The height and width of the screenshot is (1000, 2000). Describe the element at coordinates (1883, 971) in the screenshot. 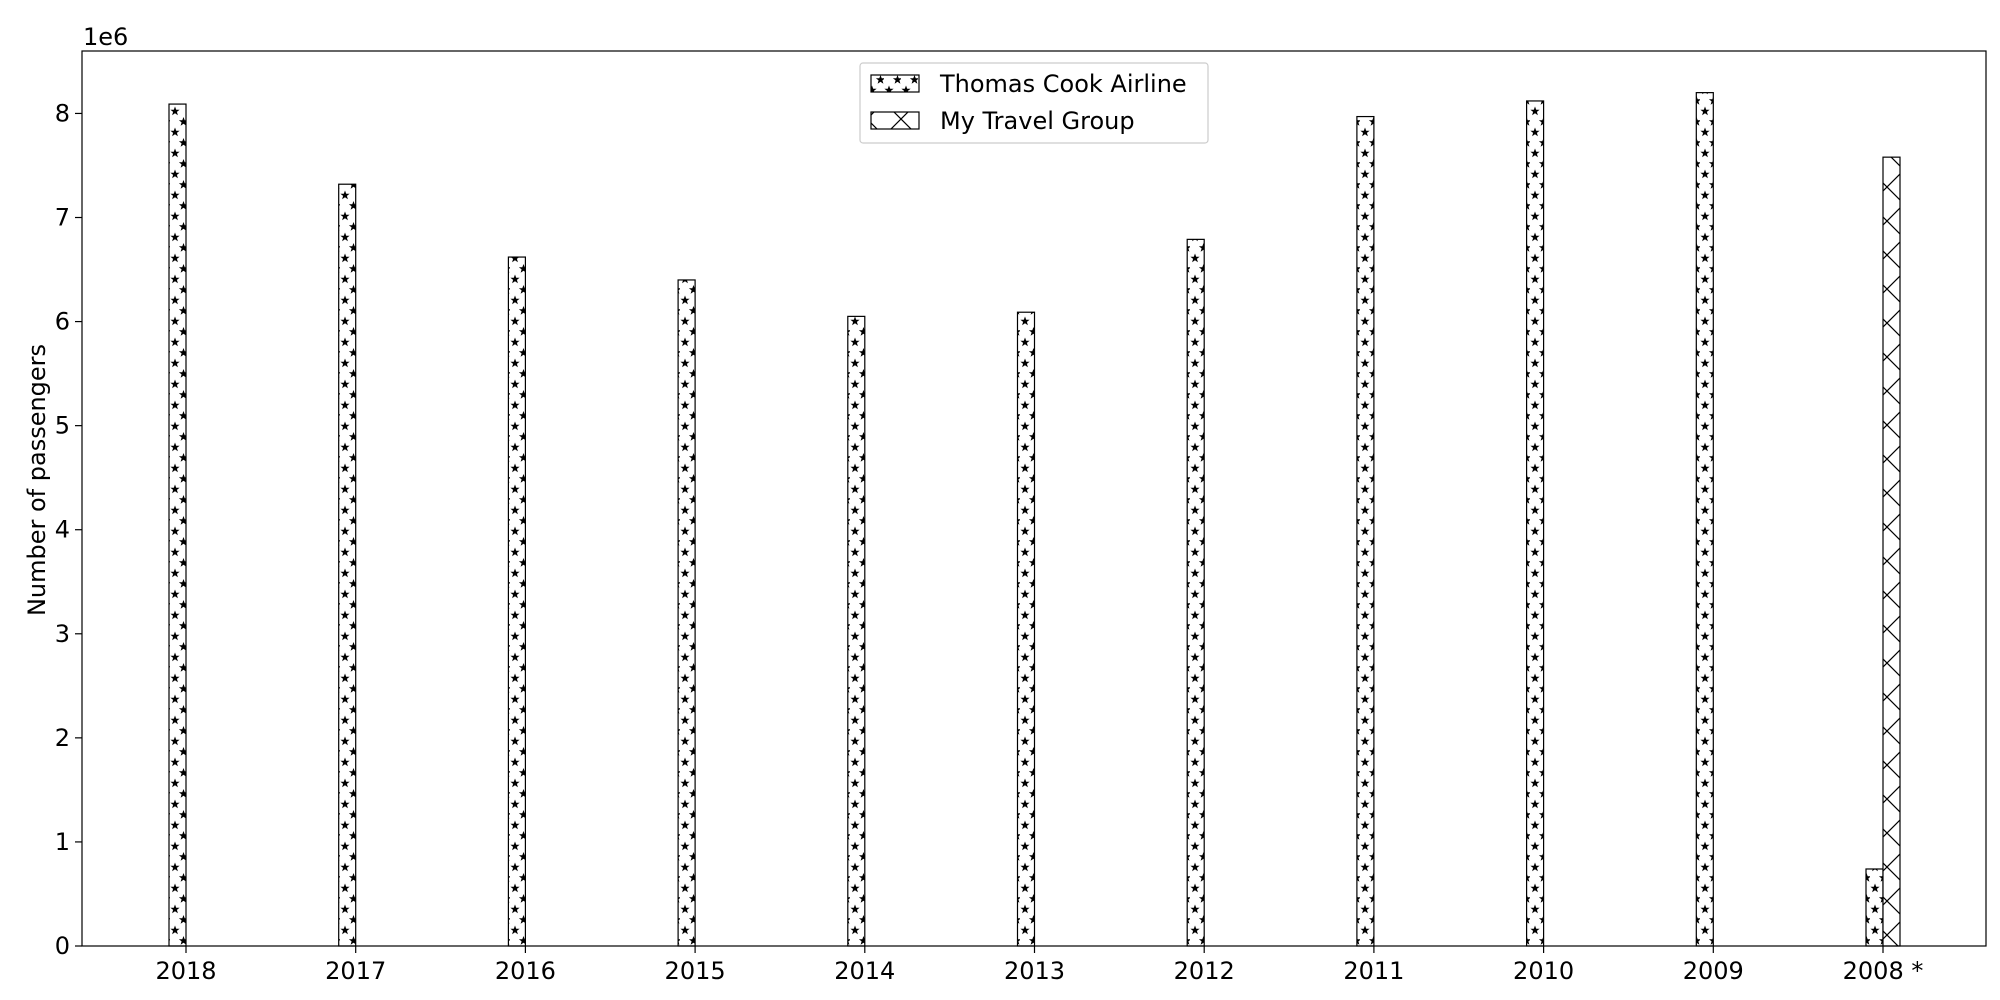

I see `x-tick-label-10: 2008 *` at that location.